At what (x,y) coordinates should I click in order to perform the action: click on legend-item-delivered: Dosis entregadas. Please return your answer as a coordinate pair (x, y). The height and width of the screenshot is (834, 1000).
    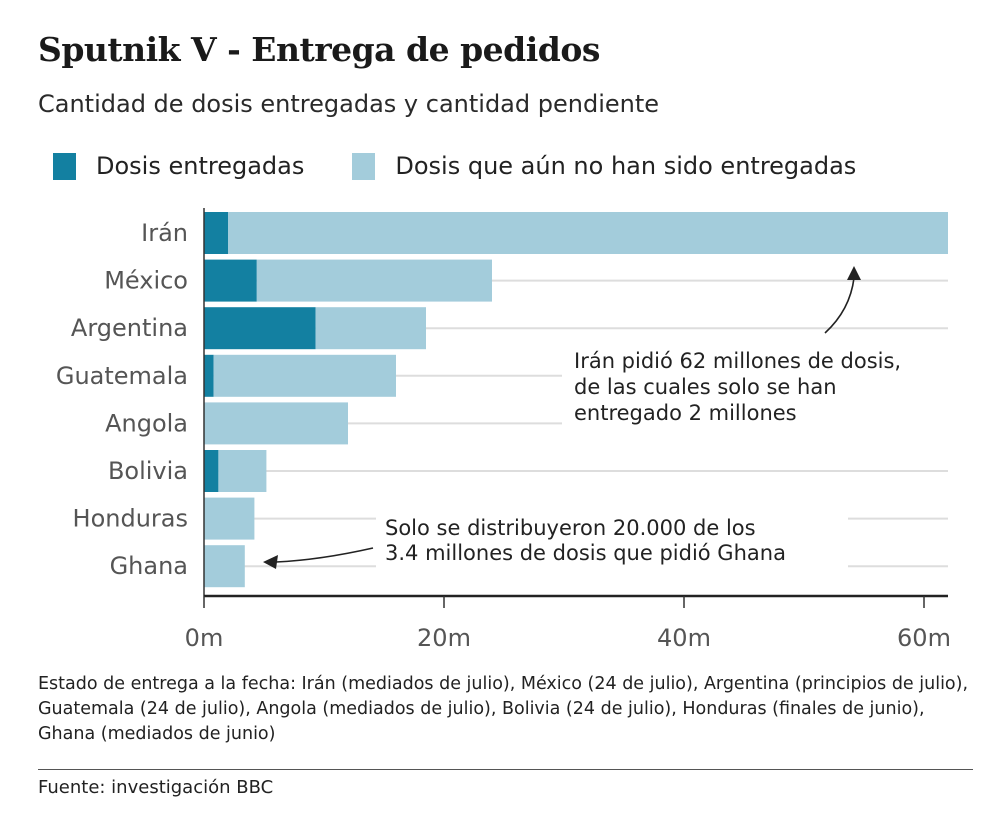
    Looking at the image, I should click on (178, 166).